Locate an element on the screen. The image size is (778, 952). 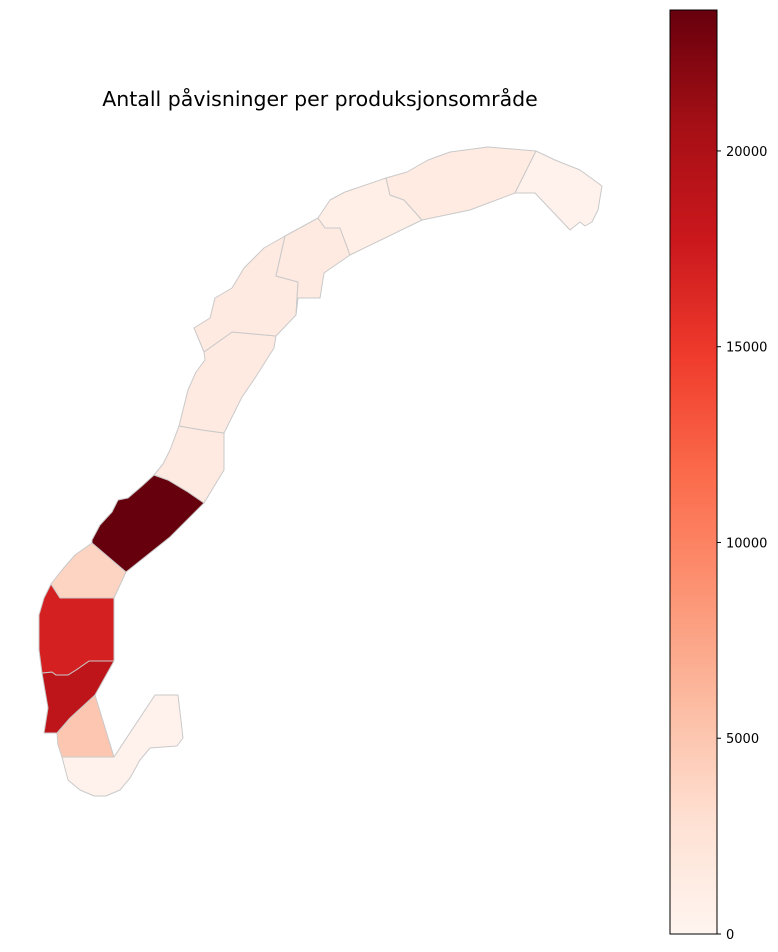
colorbar-tick-label: 0 is located at coordinates (730, 935).